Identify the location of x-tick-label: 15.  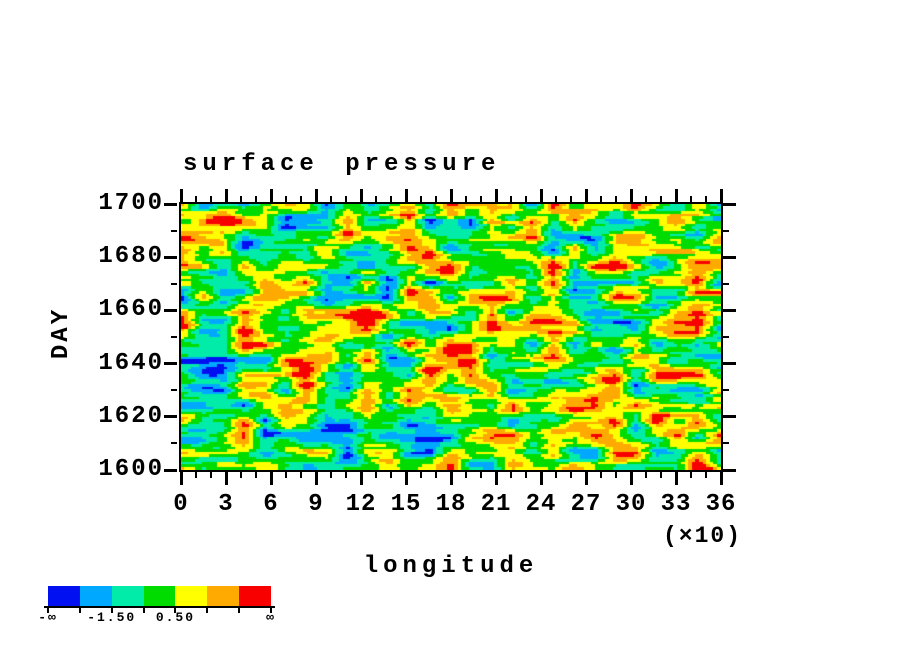
(406, 504).